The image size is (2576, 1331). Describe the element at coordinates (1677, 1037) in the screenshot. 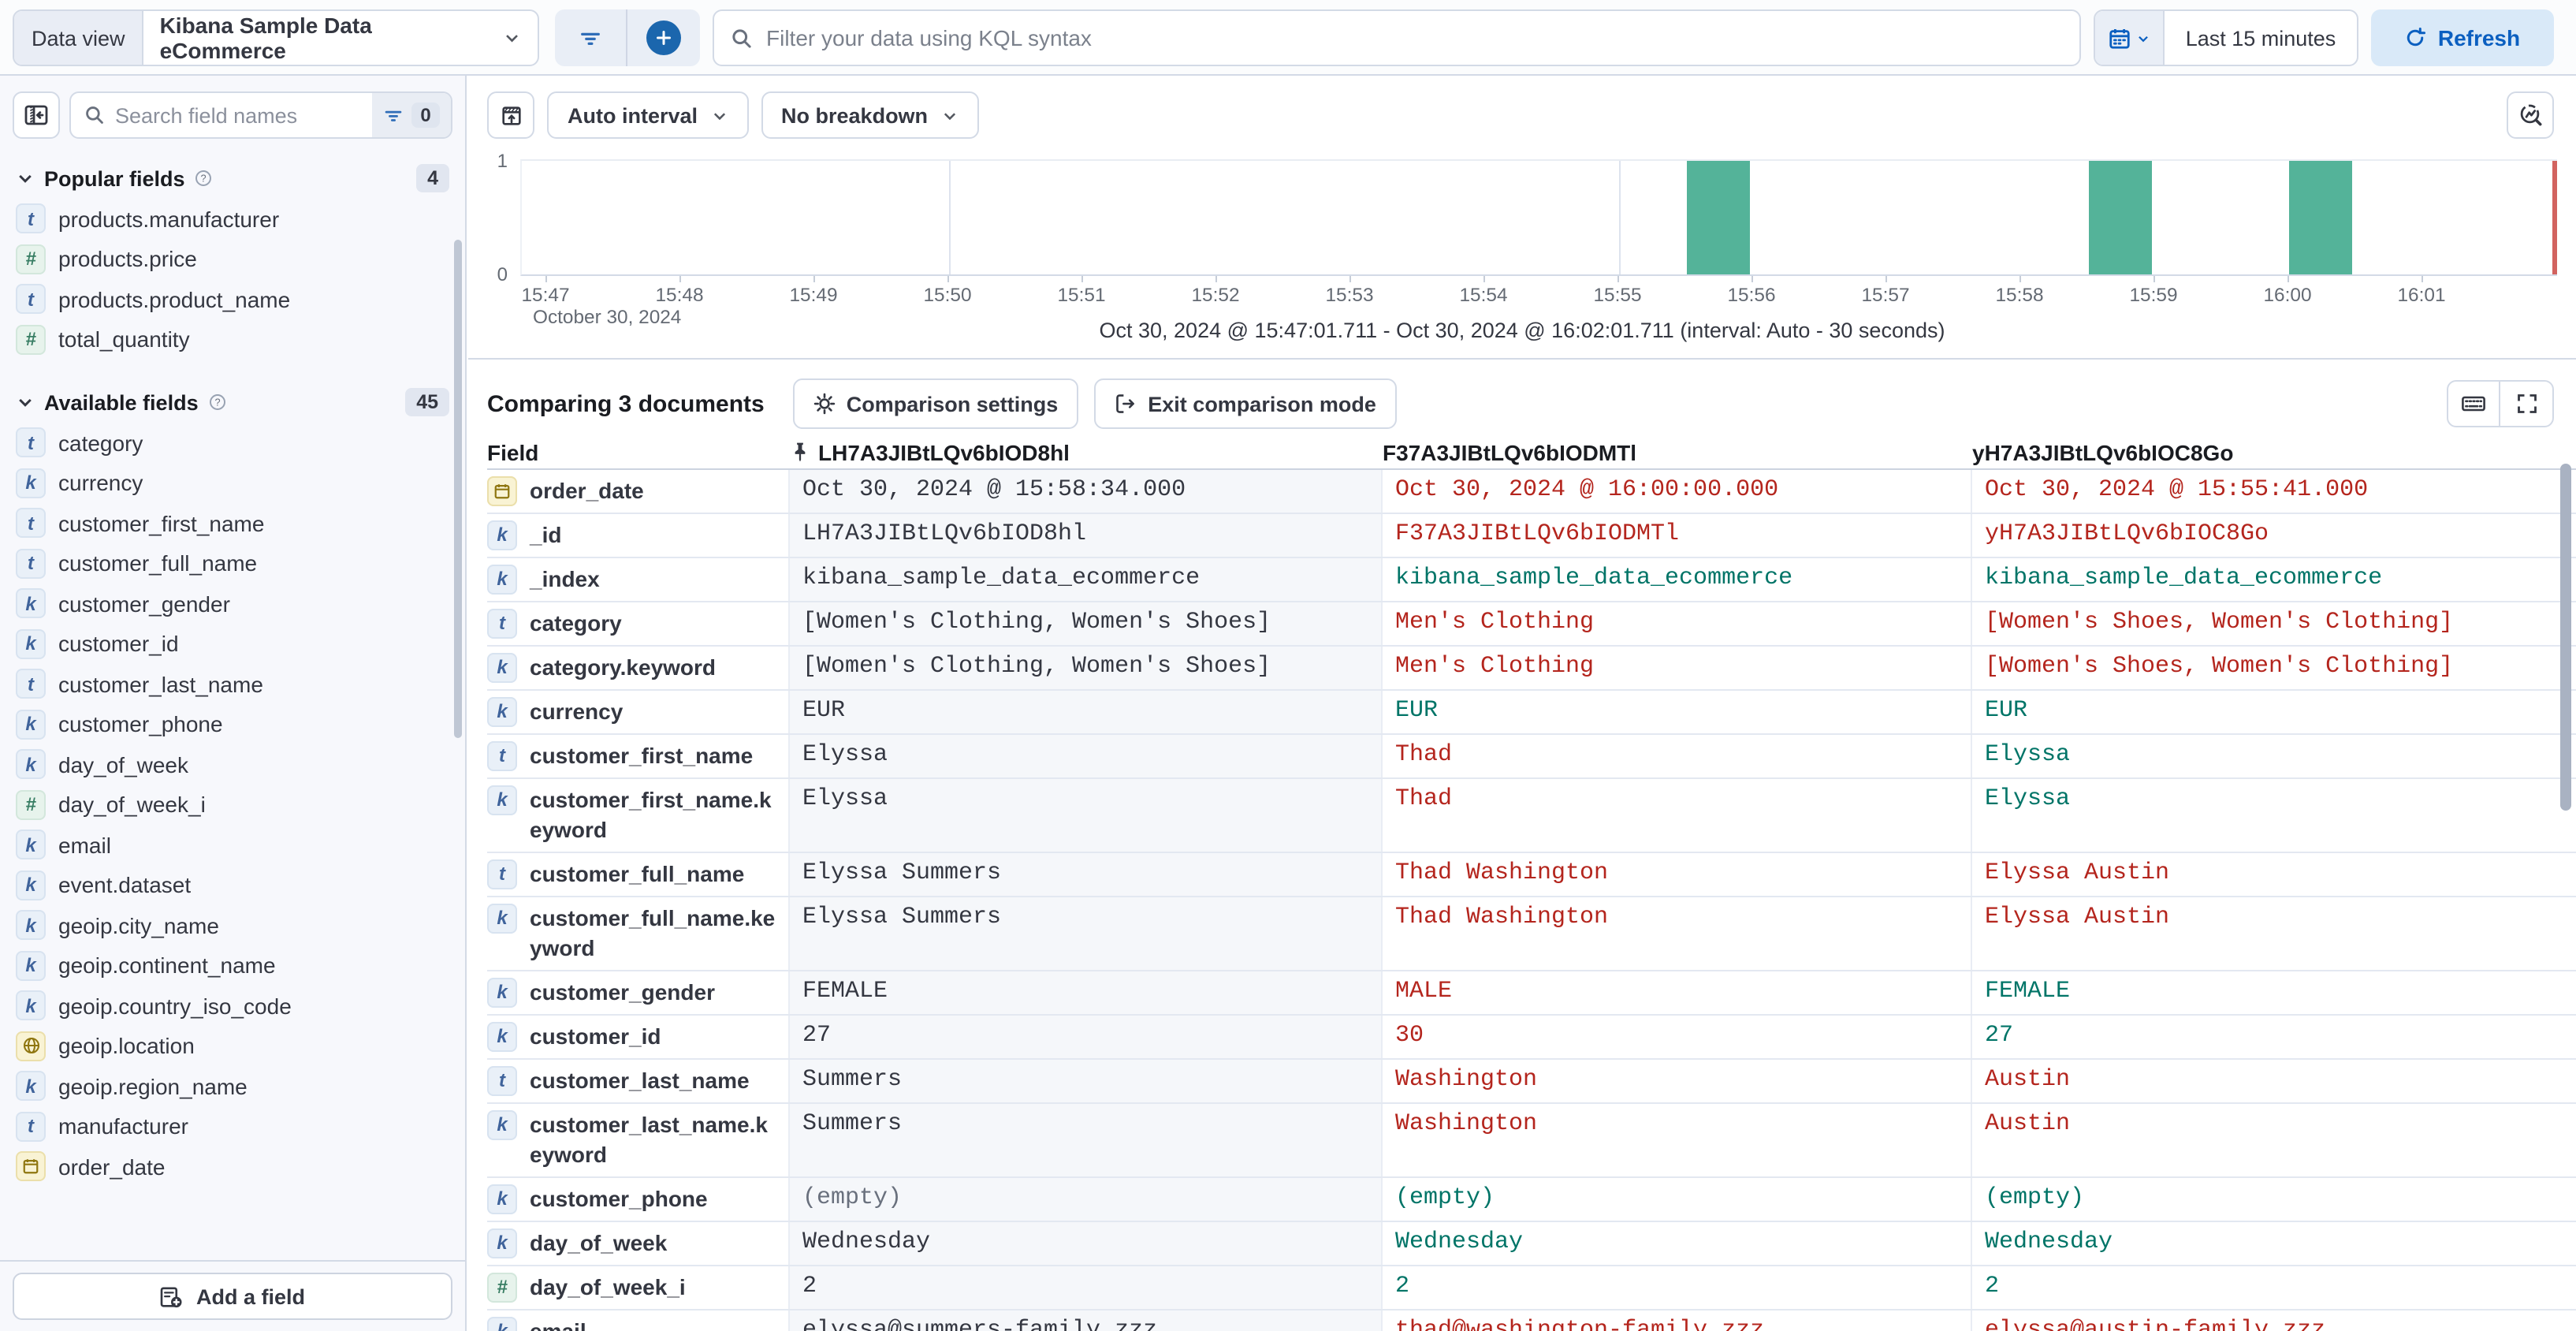

I see `comparison-doc-value: 30` at that location.